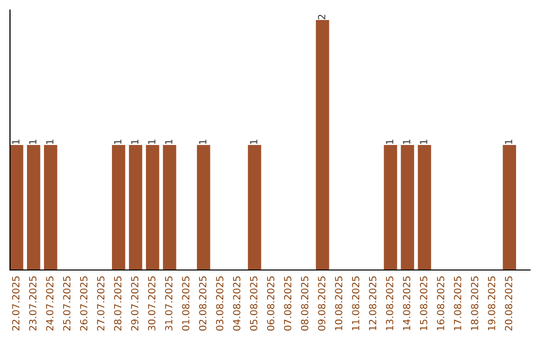 The image size is (540, 340). I want to click on x-tick-label: 25.07.2025, so click(66, 303).